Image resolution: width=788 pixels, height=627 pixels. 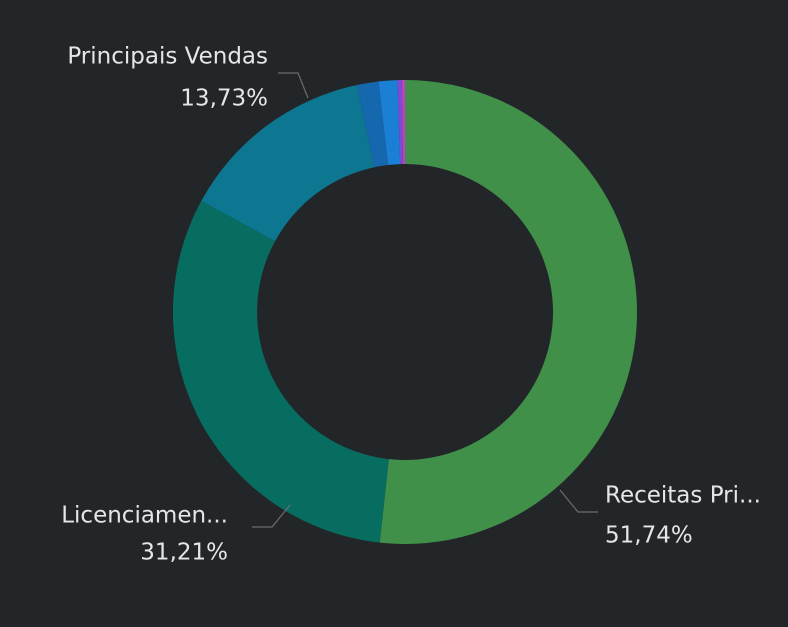 What do you see at coordinates (167, 57) in the screenshot?
I see `slice-label: Principais Vendas` at bounding box center [167, 57].